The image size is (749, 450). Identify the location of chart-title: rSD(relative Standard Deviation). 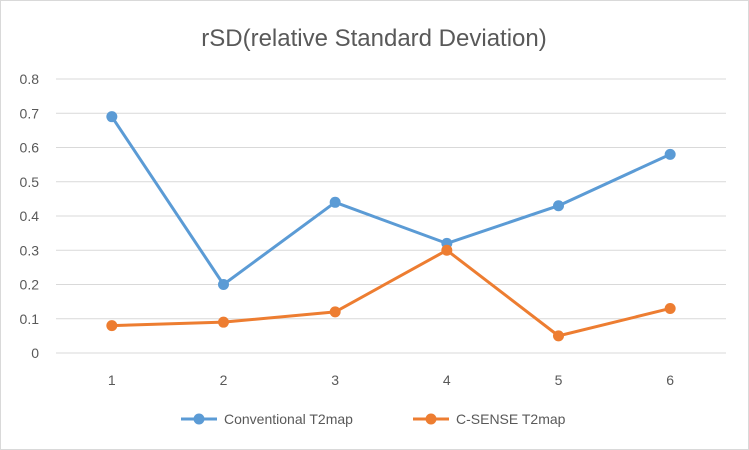
(373, 38).